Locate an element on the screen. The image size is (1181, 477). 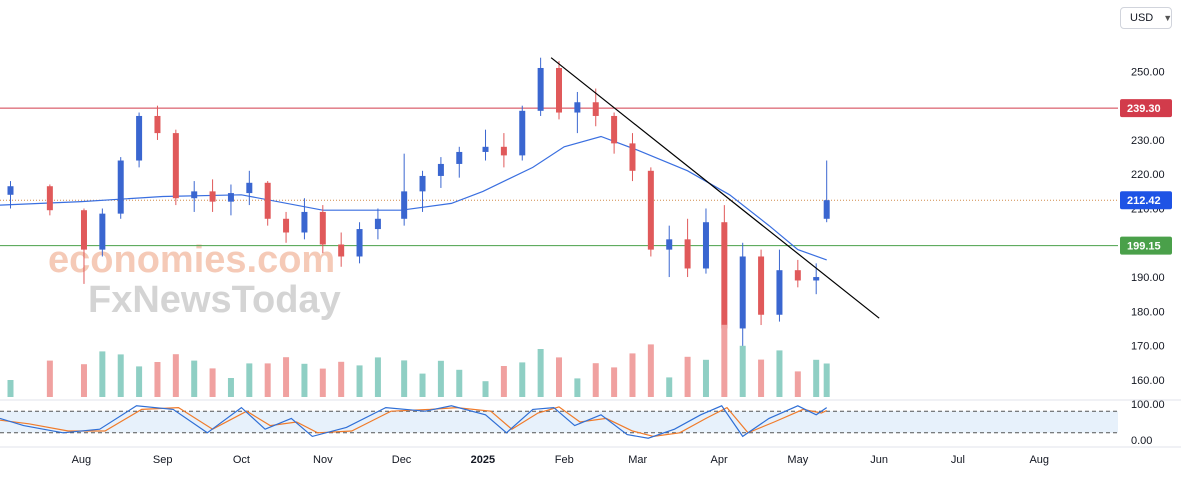
y-tick-label: 250.00 is located at coordinates (1148, 72).